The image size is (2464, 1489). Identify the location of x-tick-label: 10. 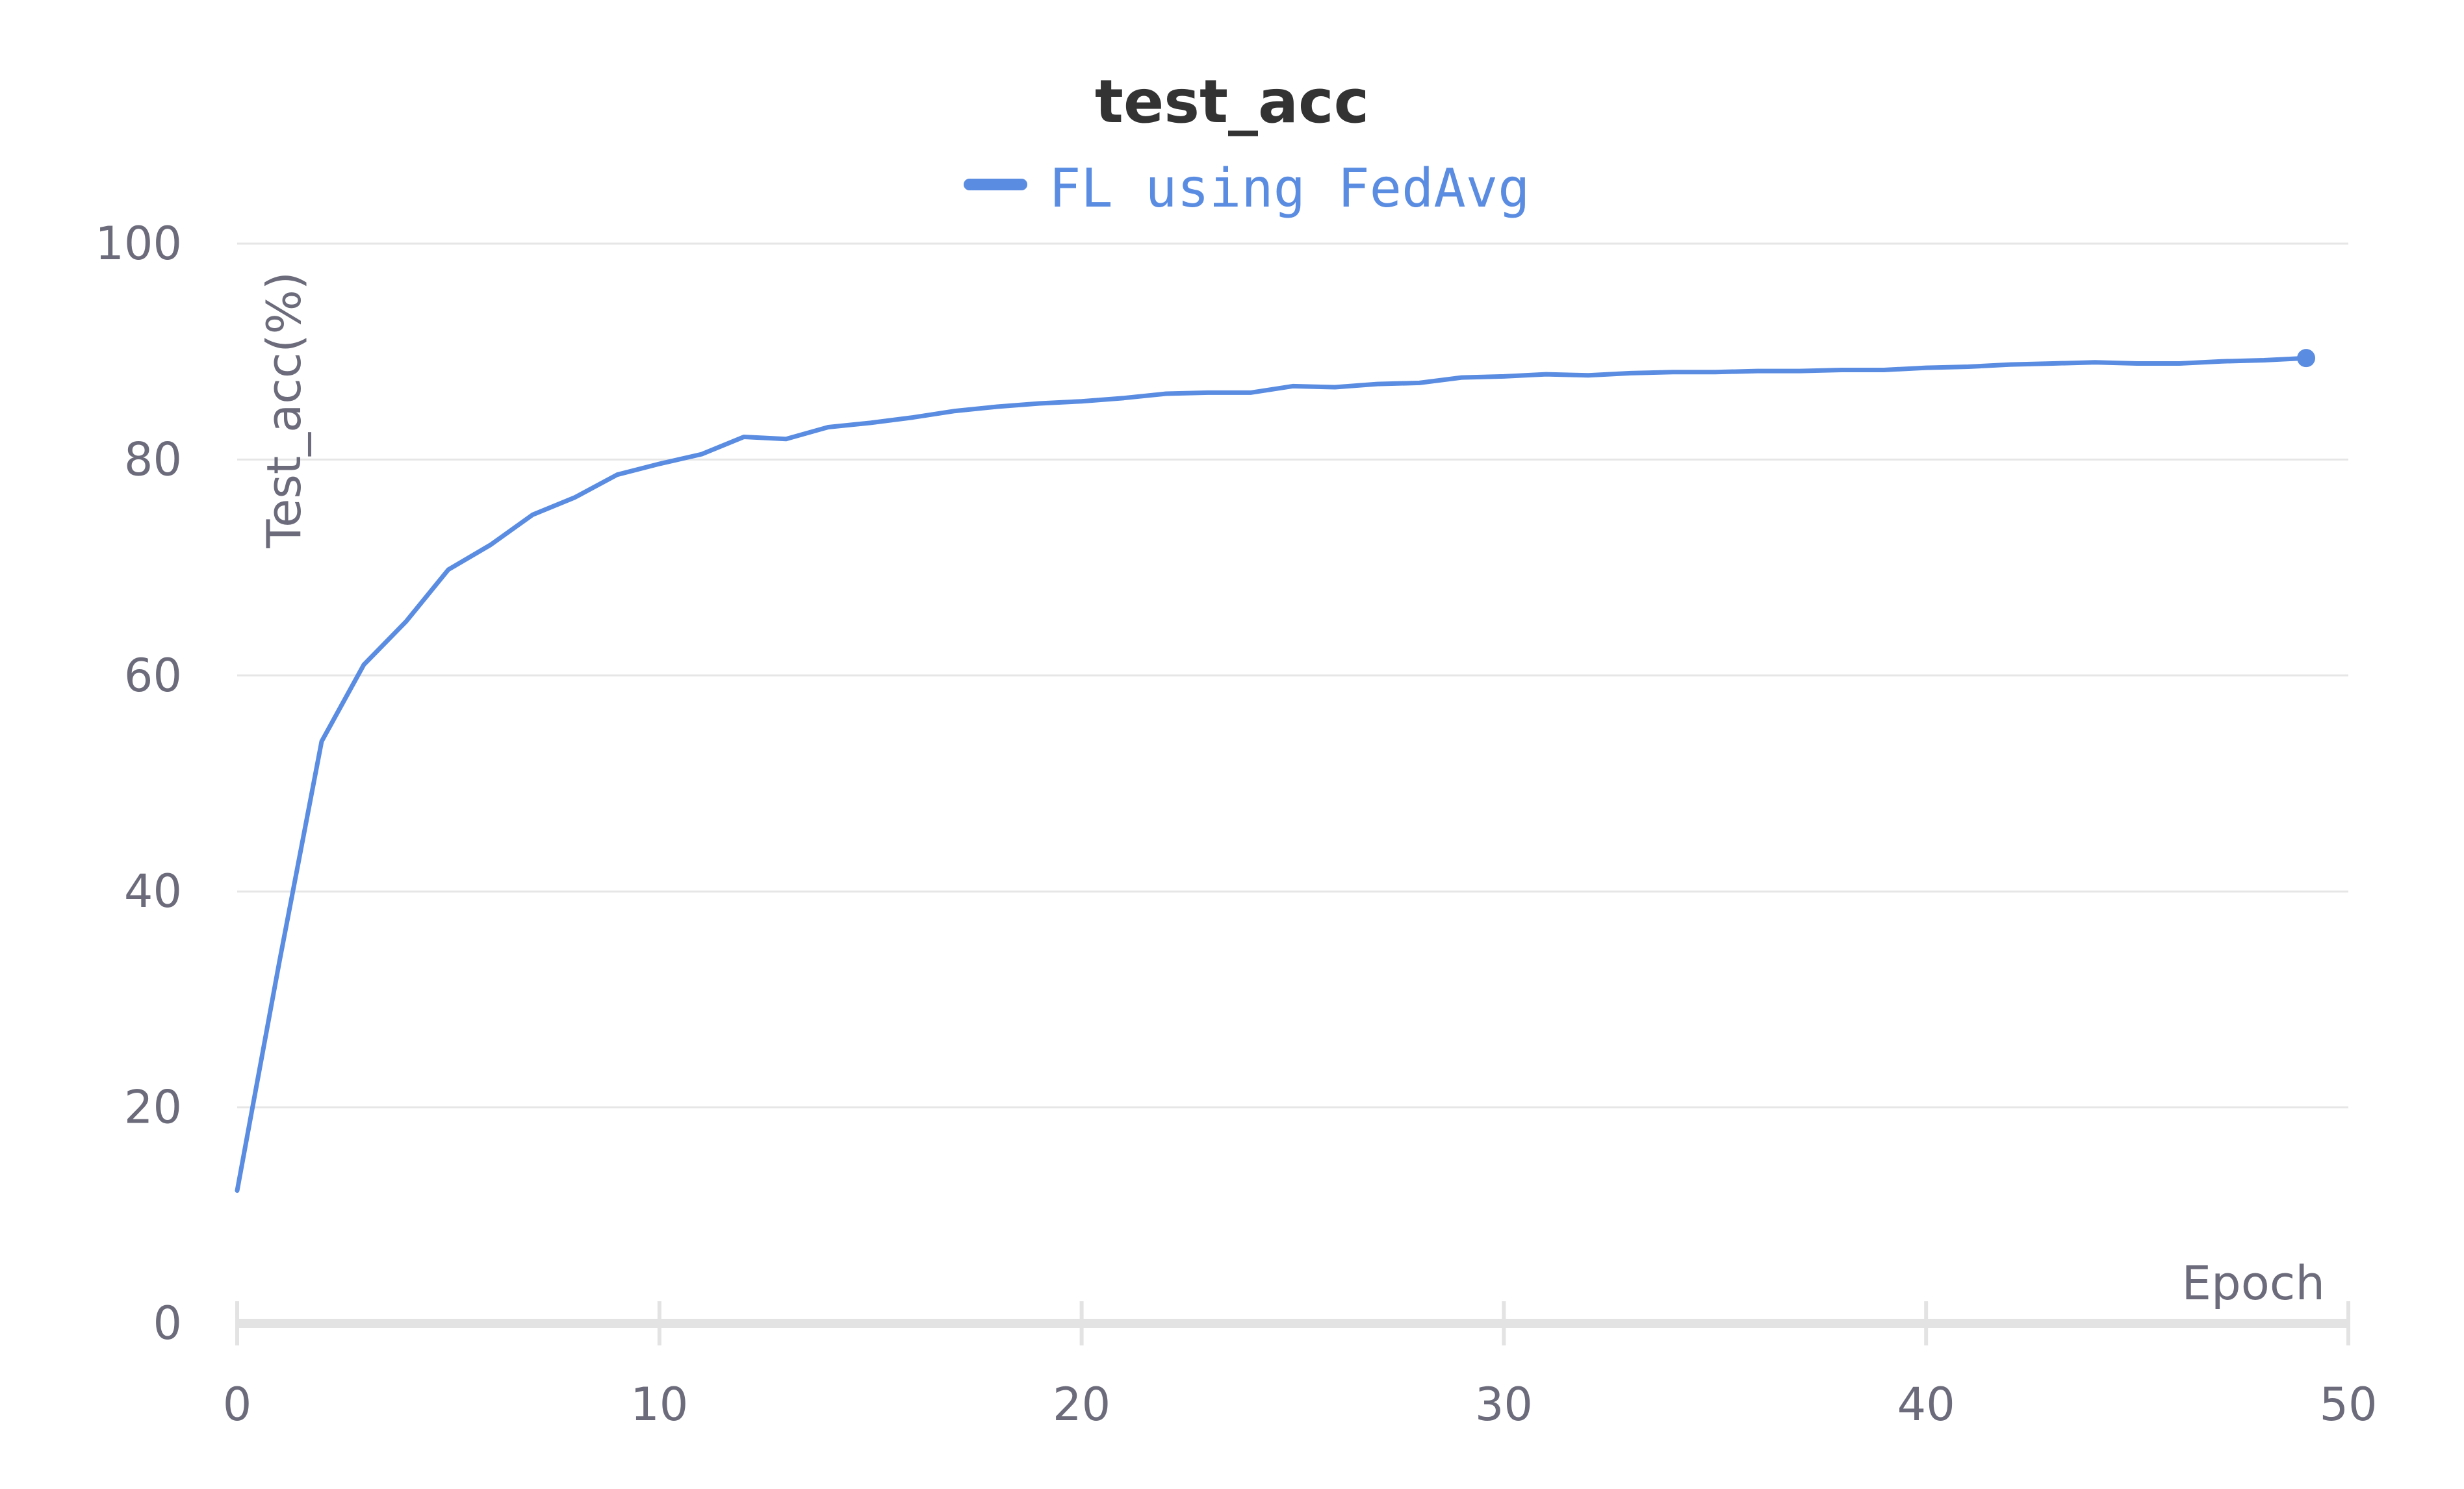
(659, 1404).